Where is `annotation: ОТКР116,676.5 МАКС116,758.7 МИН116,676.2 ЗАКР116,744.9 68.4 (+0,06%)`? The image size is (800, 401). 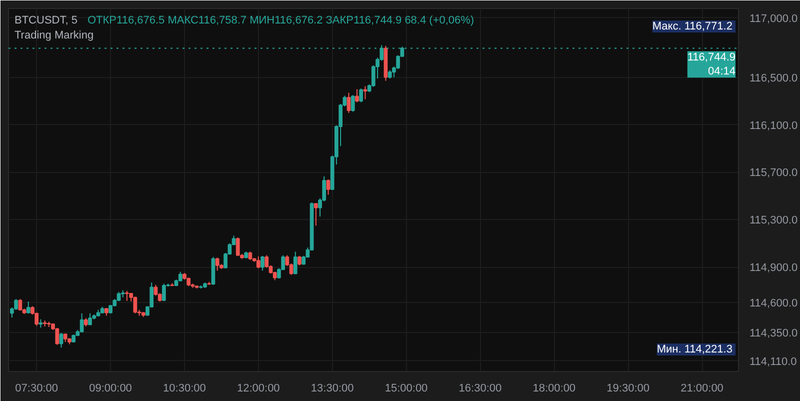 annotation: ОТКР116,676.5 МАКС116,758.7 МИН116,676.2 ЗАКР116,744.9 68.4 (+0,06%) is located at coordinates (281, 20).